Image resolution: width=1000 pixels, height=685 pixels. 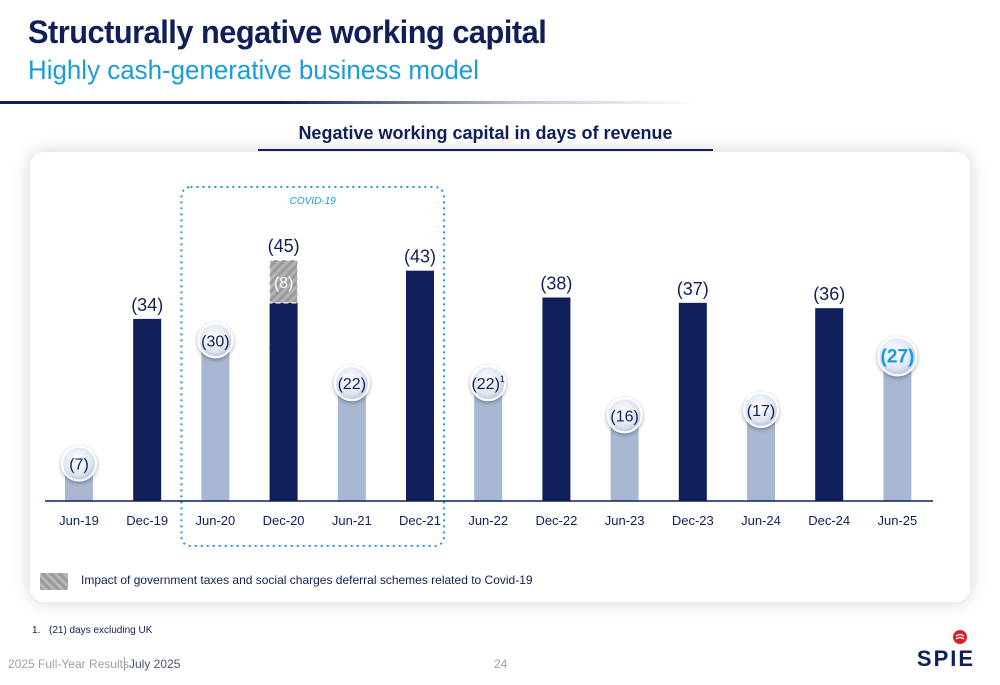 I want to click on x-tick-label: Dec-24, so click(x=829, y=520).